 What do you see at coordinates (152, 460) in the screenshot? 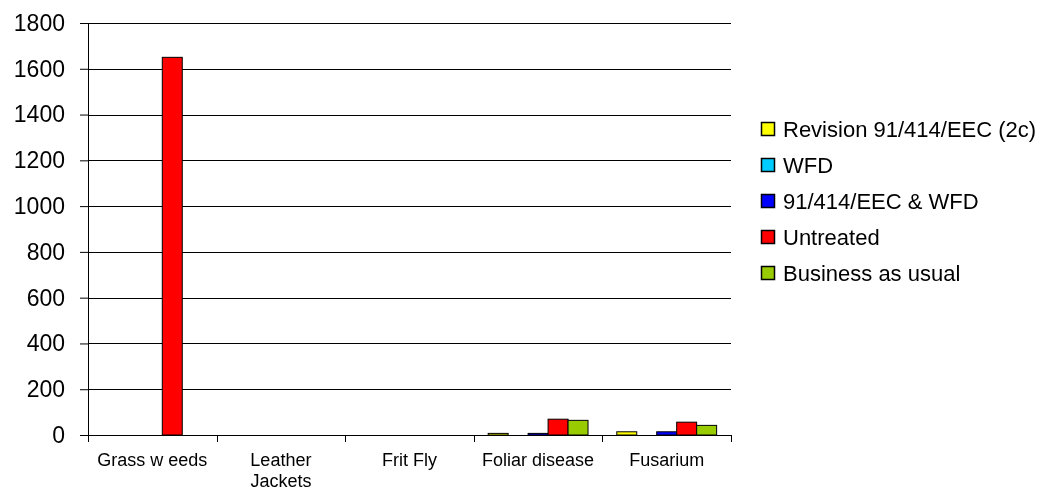
I see `x-tick-label: Grass w eeds` at bounding box center [152, 460].